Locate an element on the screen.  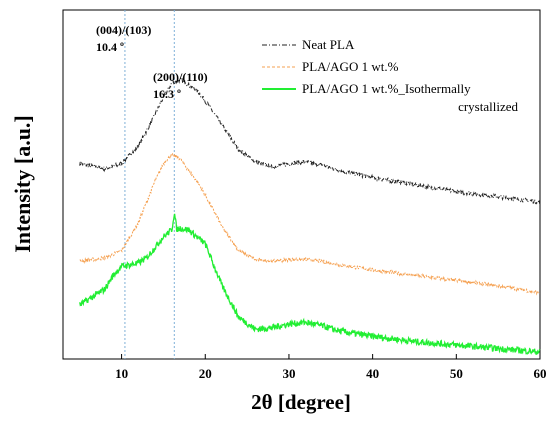
annotation-200-110-line1: (200)/(110) is located at coordinates (180, 77).